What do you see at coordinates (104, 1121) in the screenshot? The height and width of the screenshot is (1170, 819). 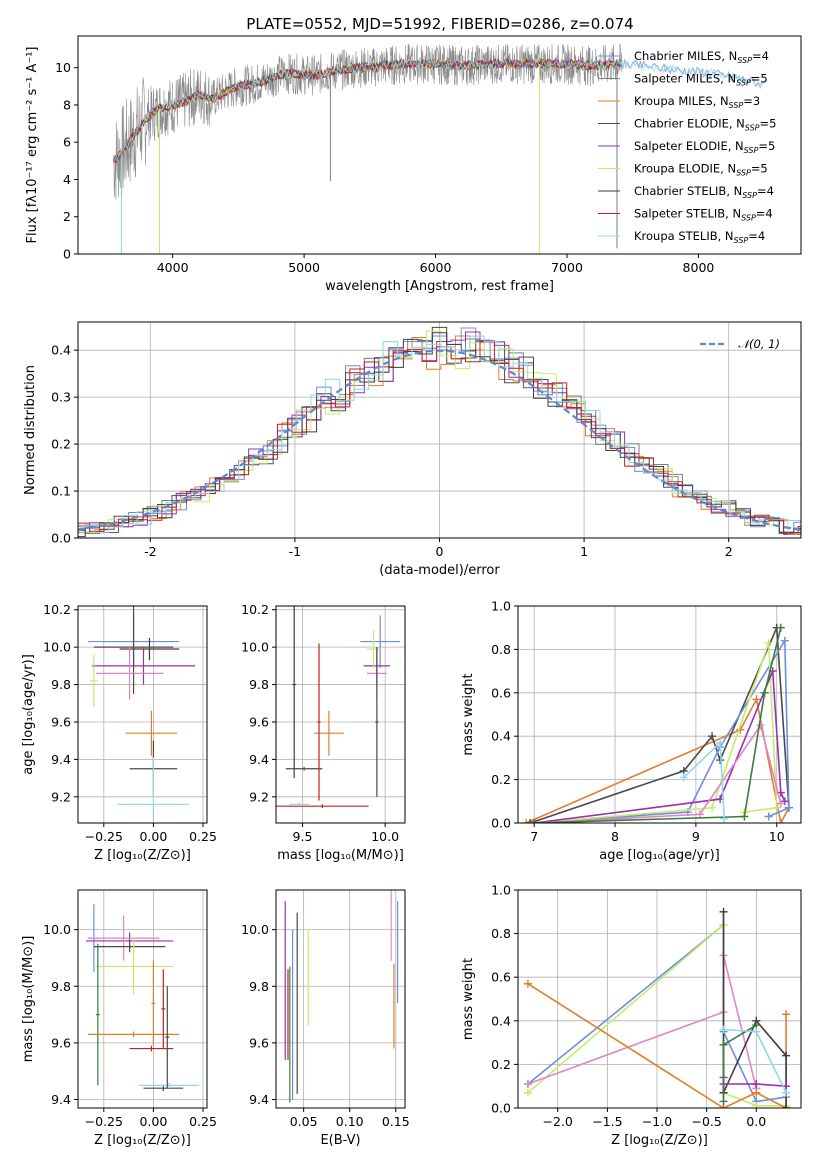 I see `x-tick-label: −0.25` at bounding box center [104, 1121].